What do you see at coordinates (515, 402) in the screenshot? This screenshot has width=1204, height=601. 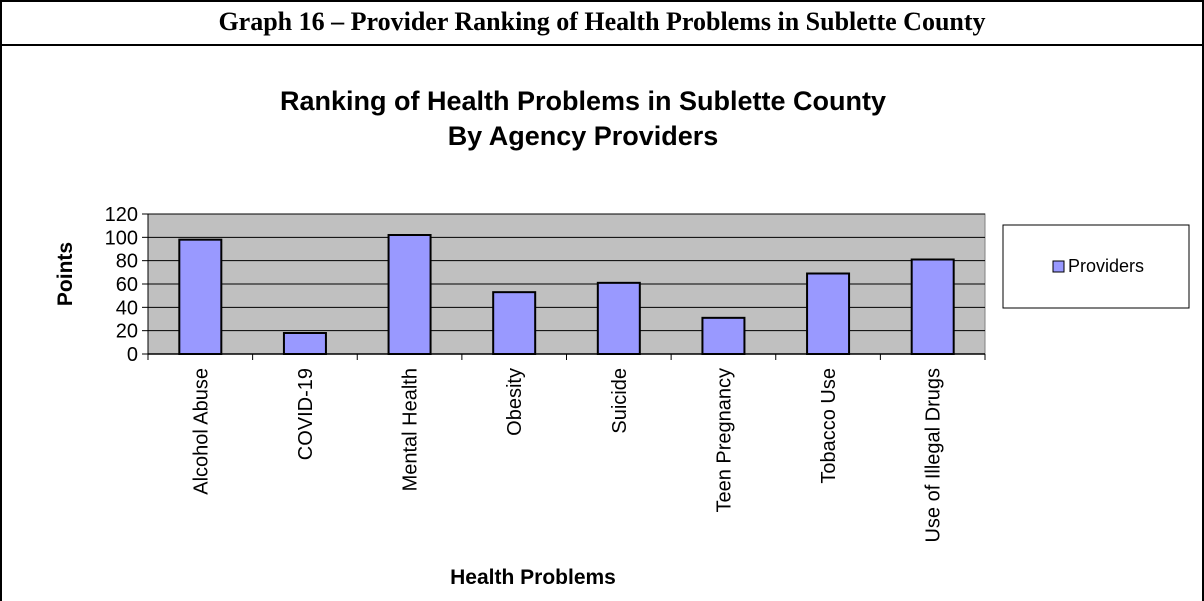 I see `x-tick-label: Obesity` at bounding box center [515, 402].